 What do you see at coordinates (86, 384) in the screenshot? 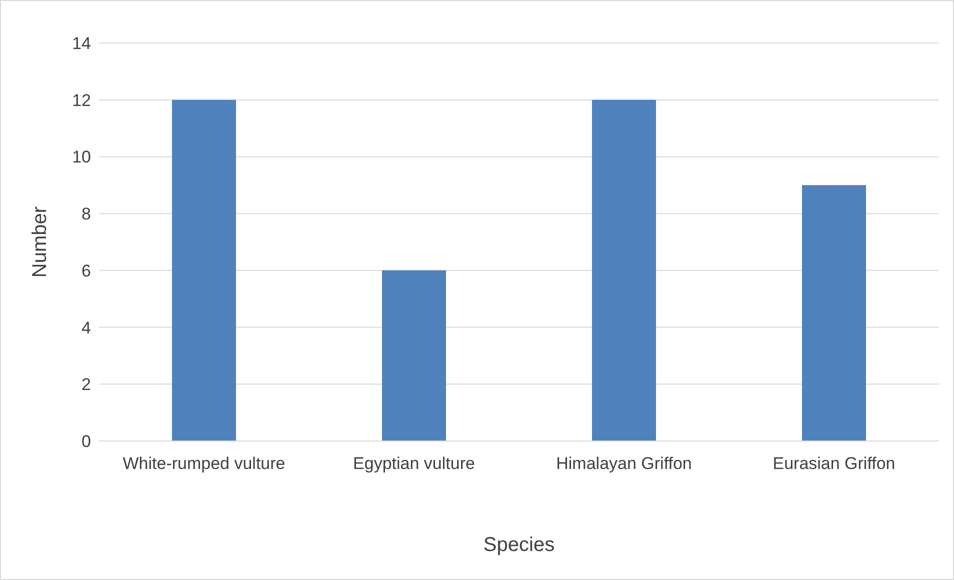
I see `y-tick-label: 2` at bounding box center [86, 384].